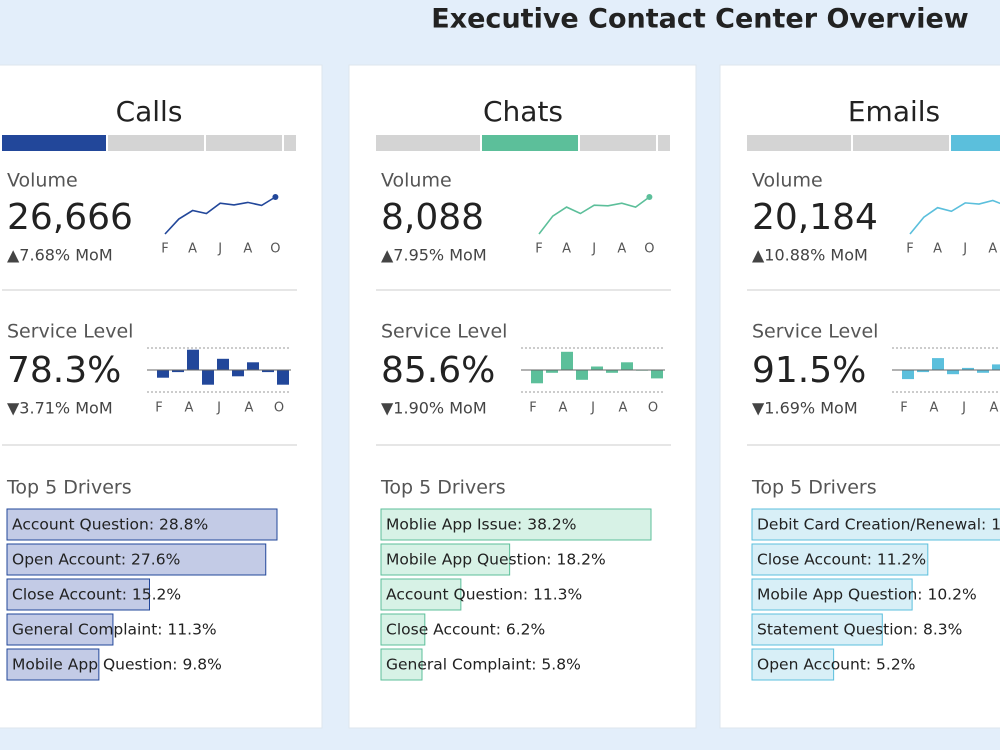 This screenshot has height=750, width=1000. I want to click on panel-title: Emails, so click(894, 111).